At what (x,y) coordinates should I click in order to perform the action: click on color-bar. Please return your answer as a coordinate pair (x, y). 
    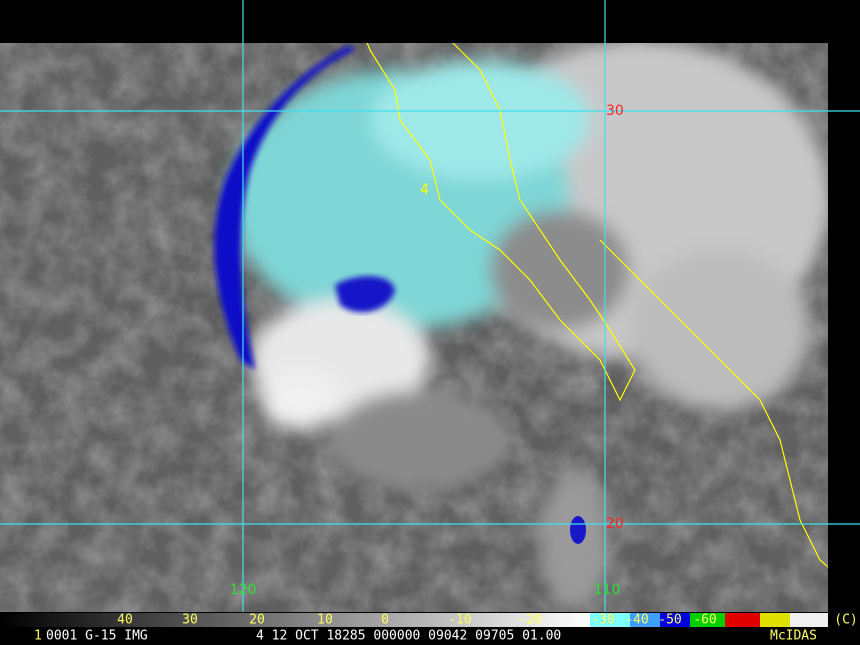
    Looking at the image, I should click on (414, 620).